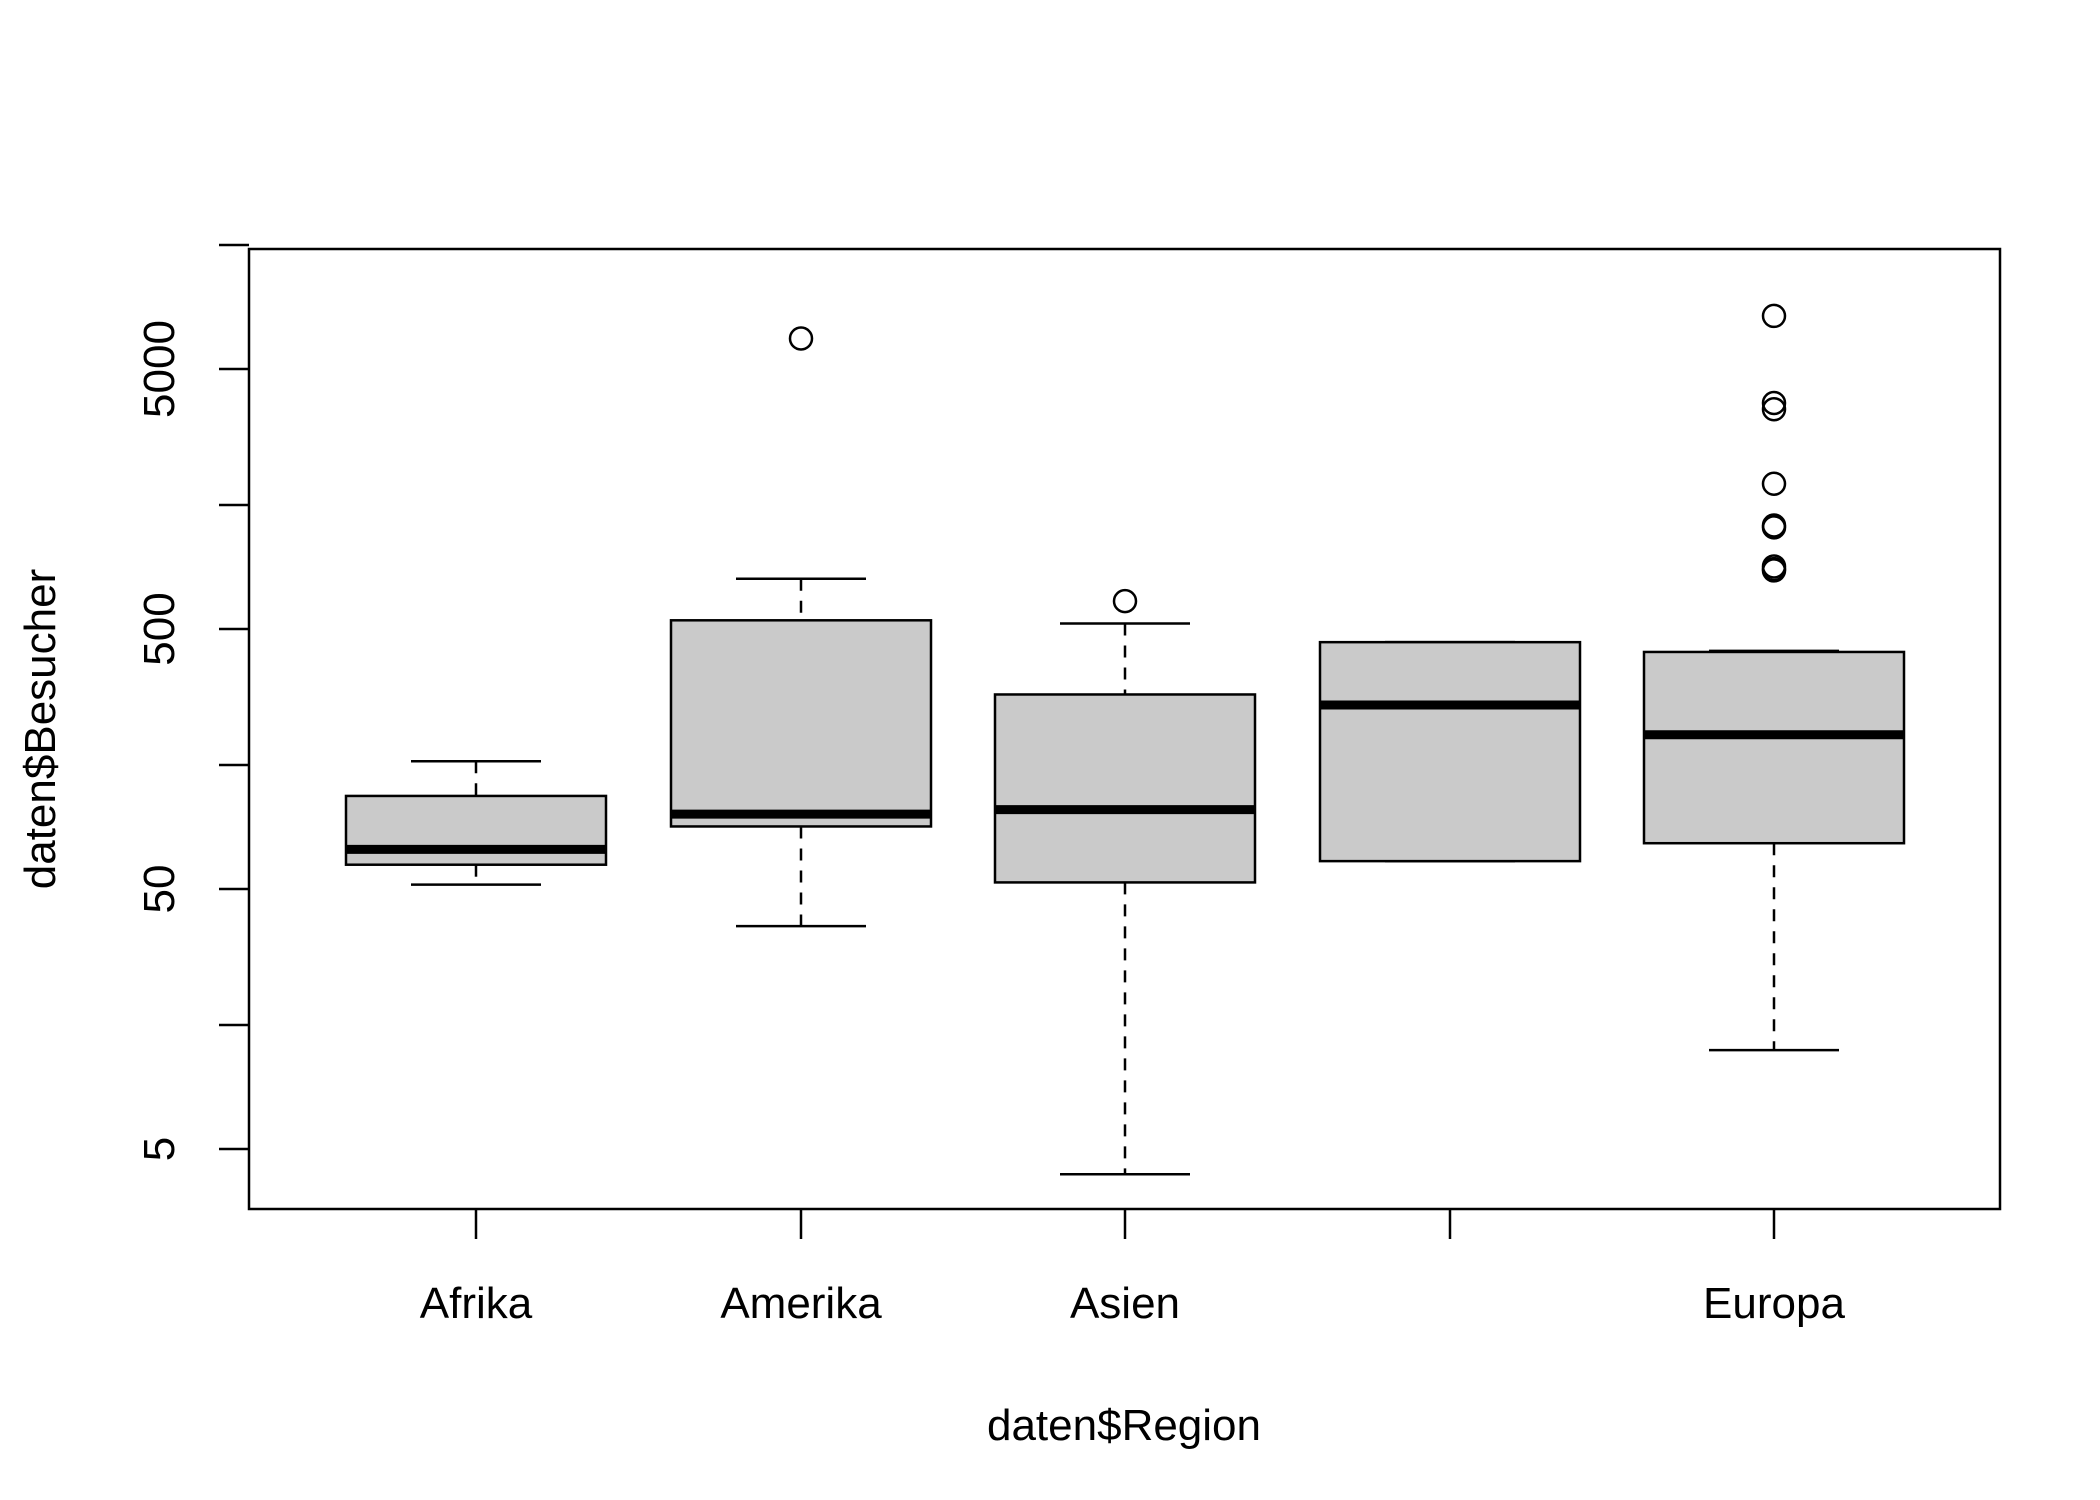  I want to click on y-tick-labels: 5 50 500 5000, so click(159, 740).